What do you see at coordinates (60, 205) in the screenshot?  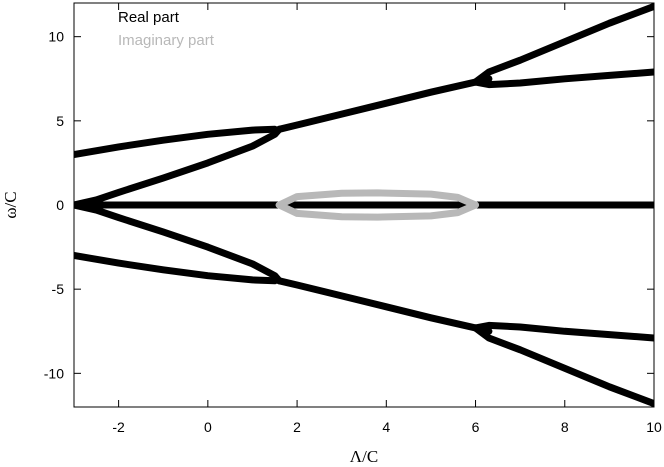 I see `y-tick-label: 0` at bounding box center [60, 205].